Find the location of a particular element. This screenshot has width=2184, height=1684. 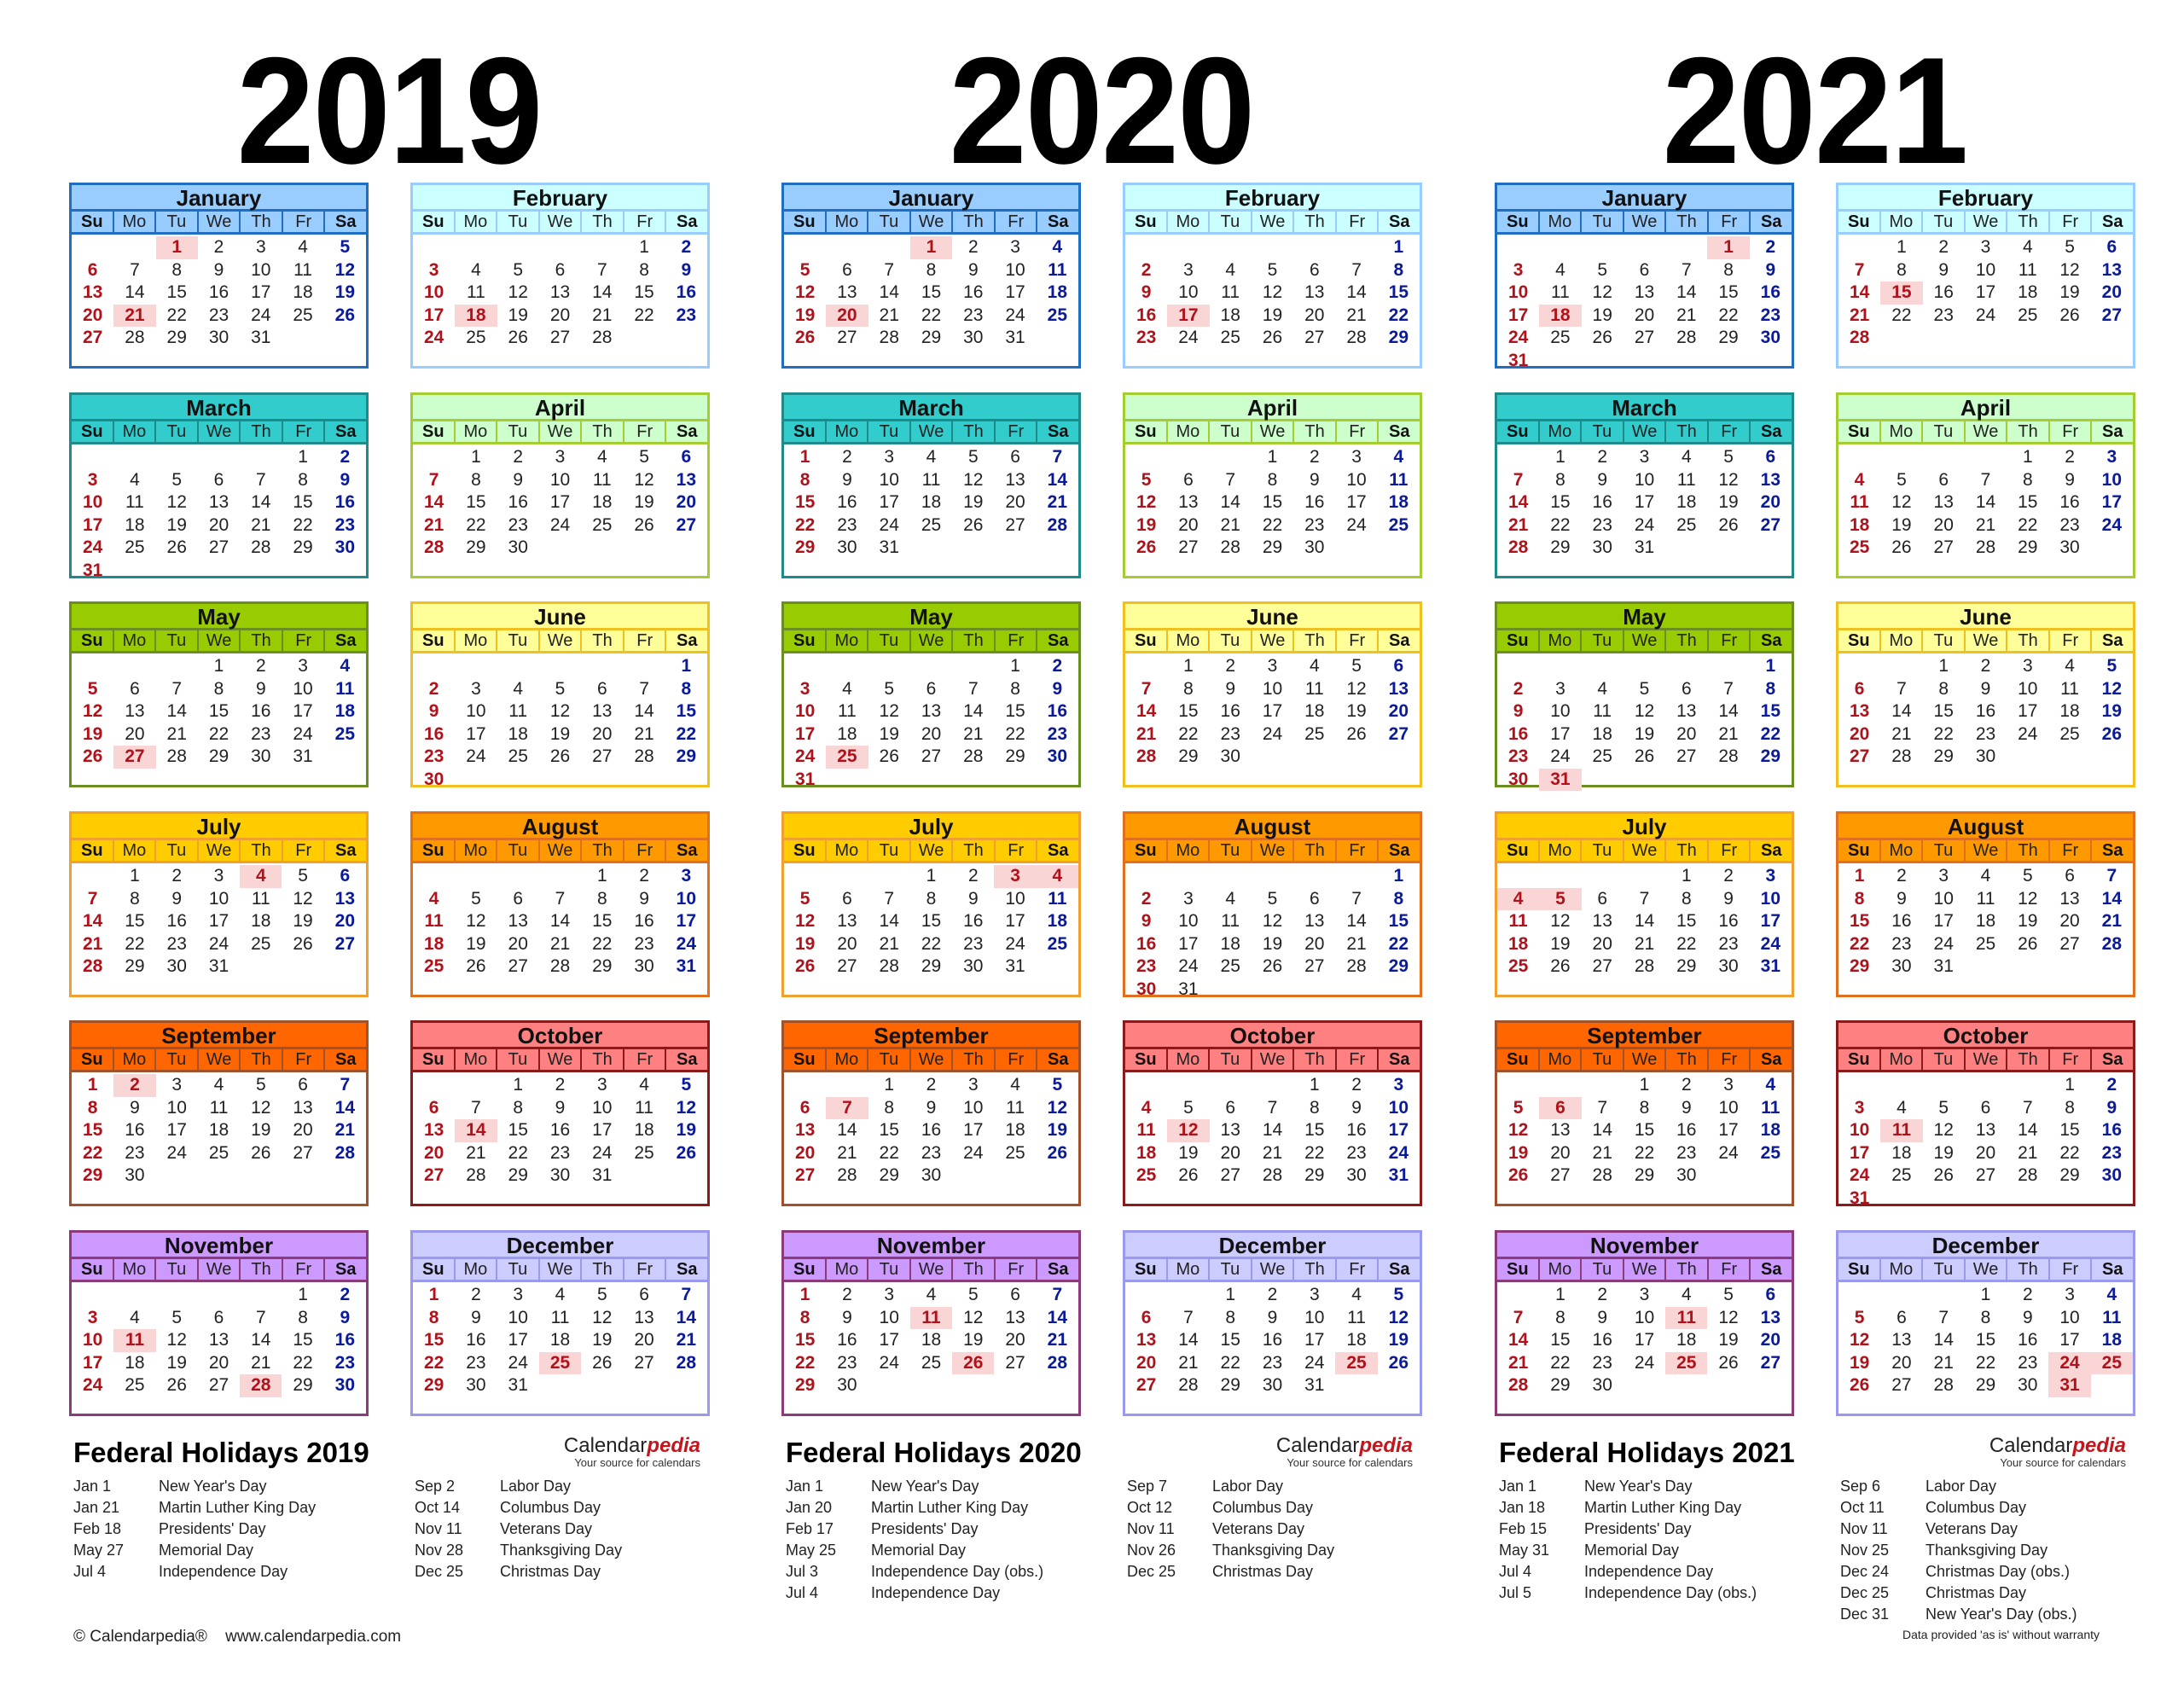

day-cell: 24 is located at coordinates (1015, 315).